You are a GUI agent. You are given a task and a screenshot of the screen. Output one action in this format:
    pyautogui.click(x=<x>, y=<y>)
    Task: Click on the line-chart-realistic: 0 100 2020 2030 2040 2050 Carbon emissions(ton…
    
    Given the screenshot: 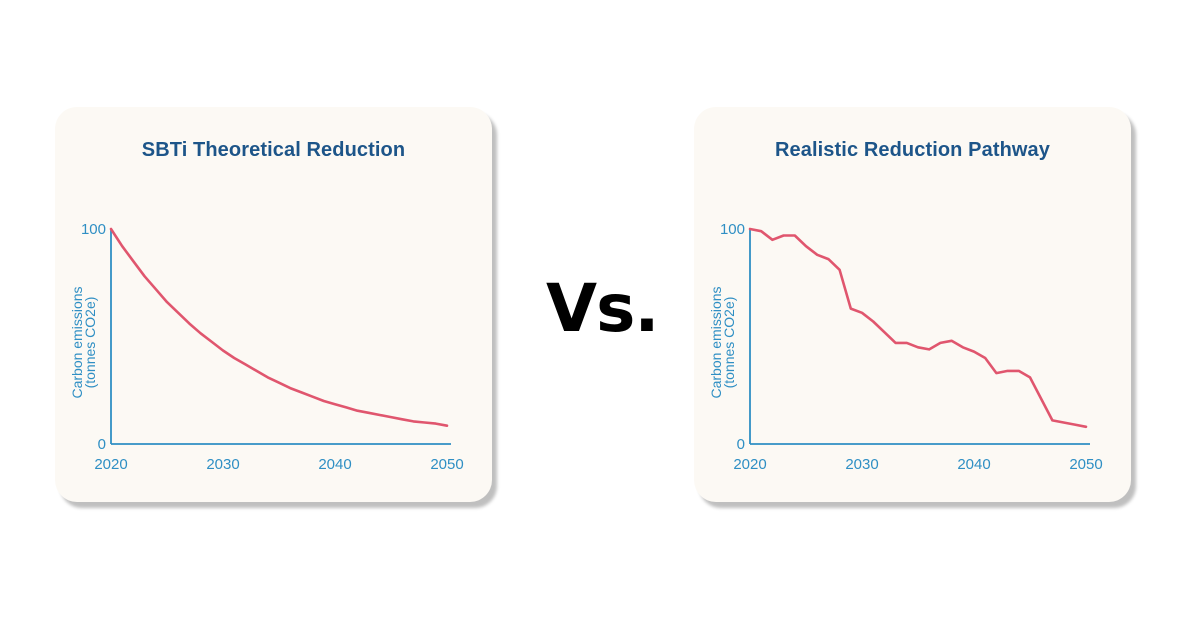 What is the action you would take?
    pyautogui.click(x=905, y=347)
    